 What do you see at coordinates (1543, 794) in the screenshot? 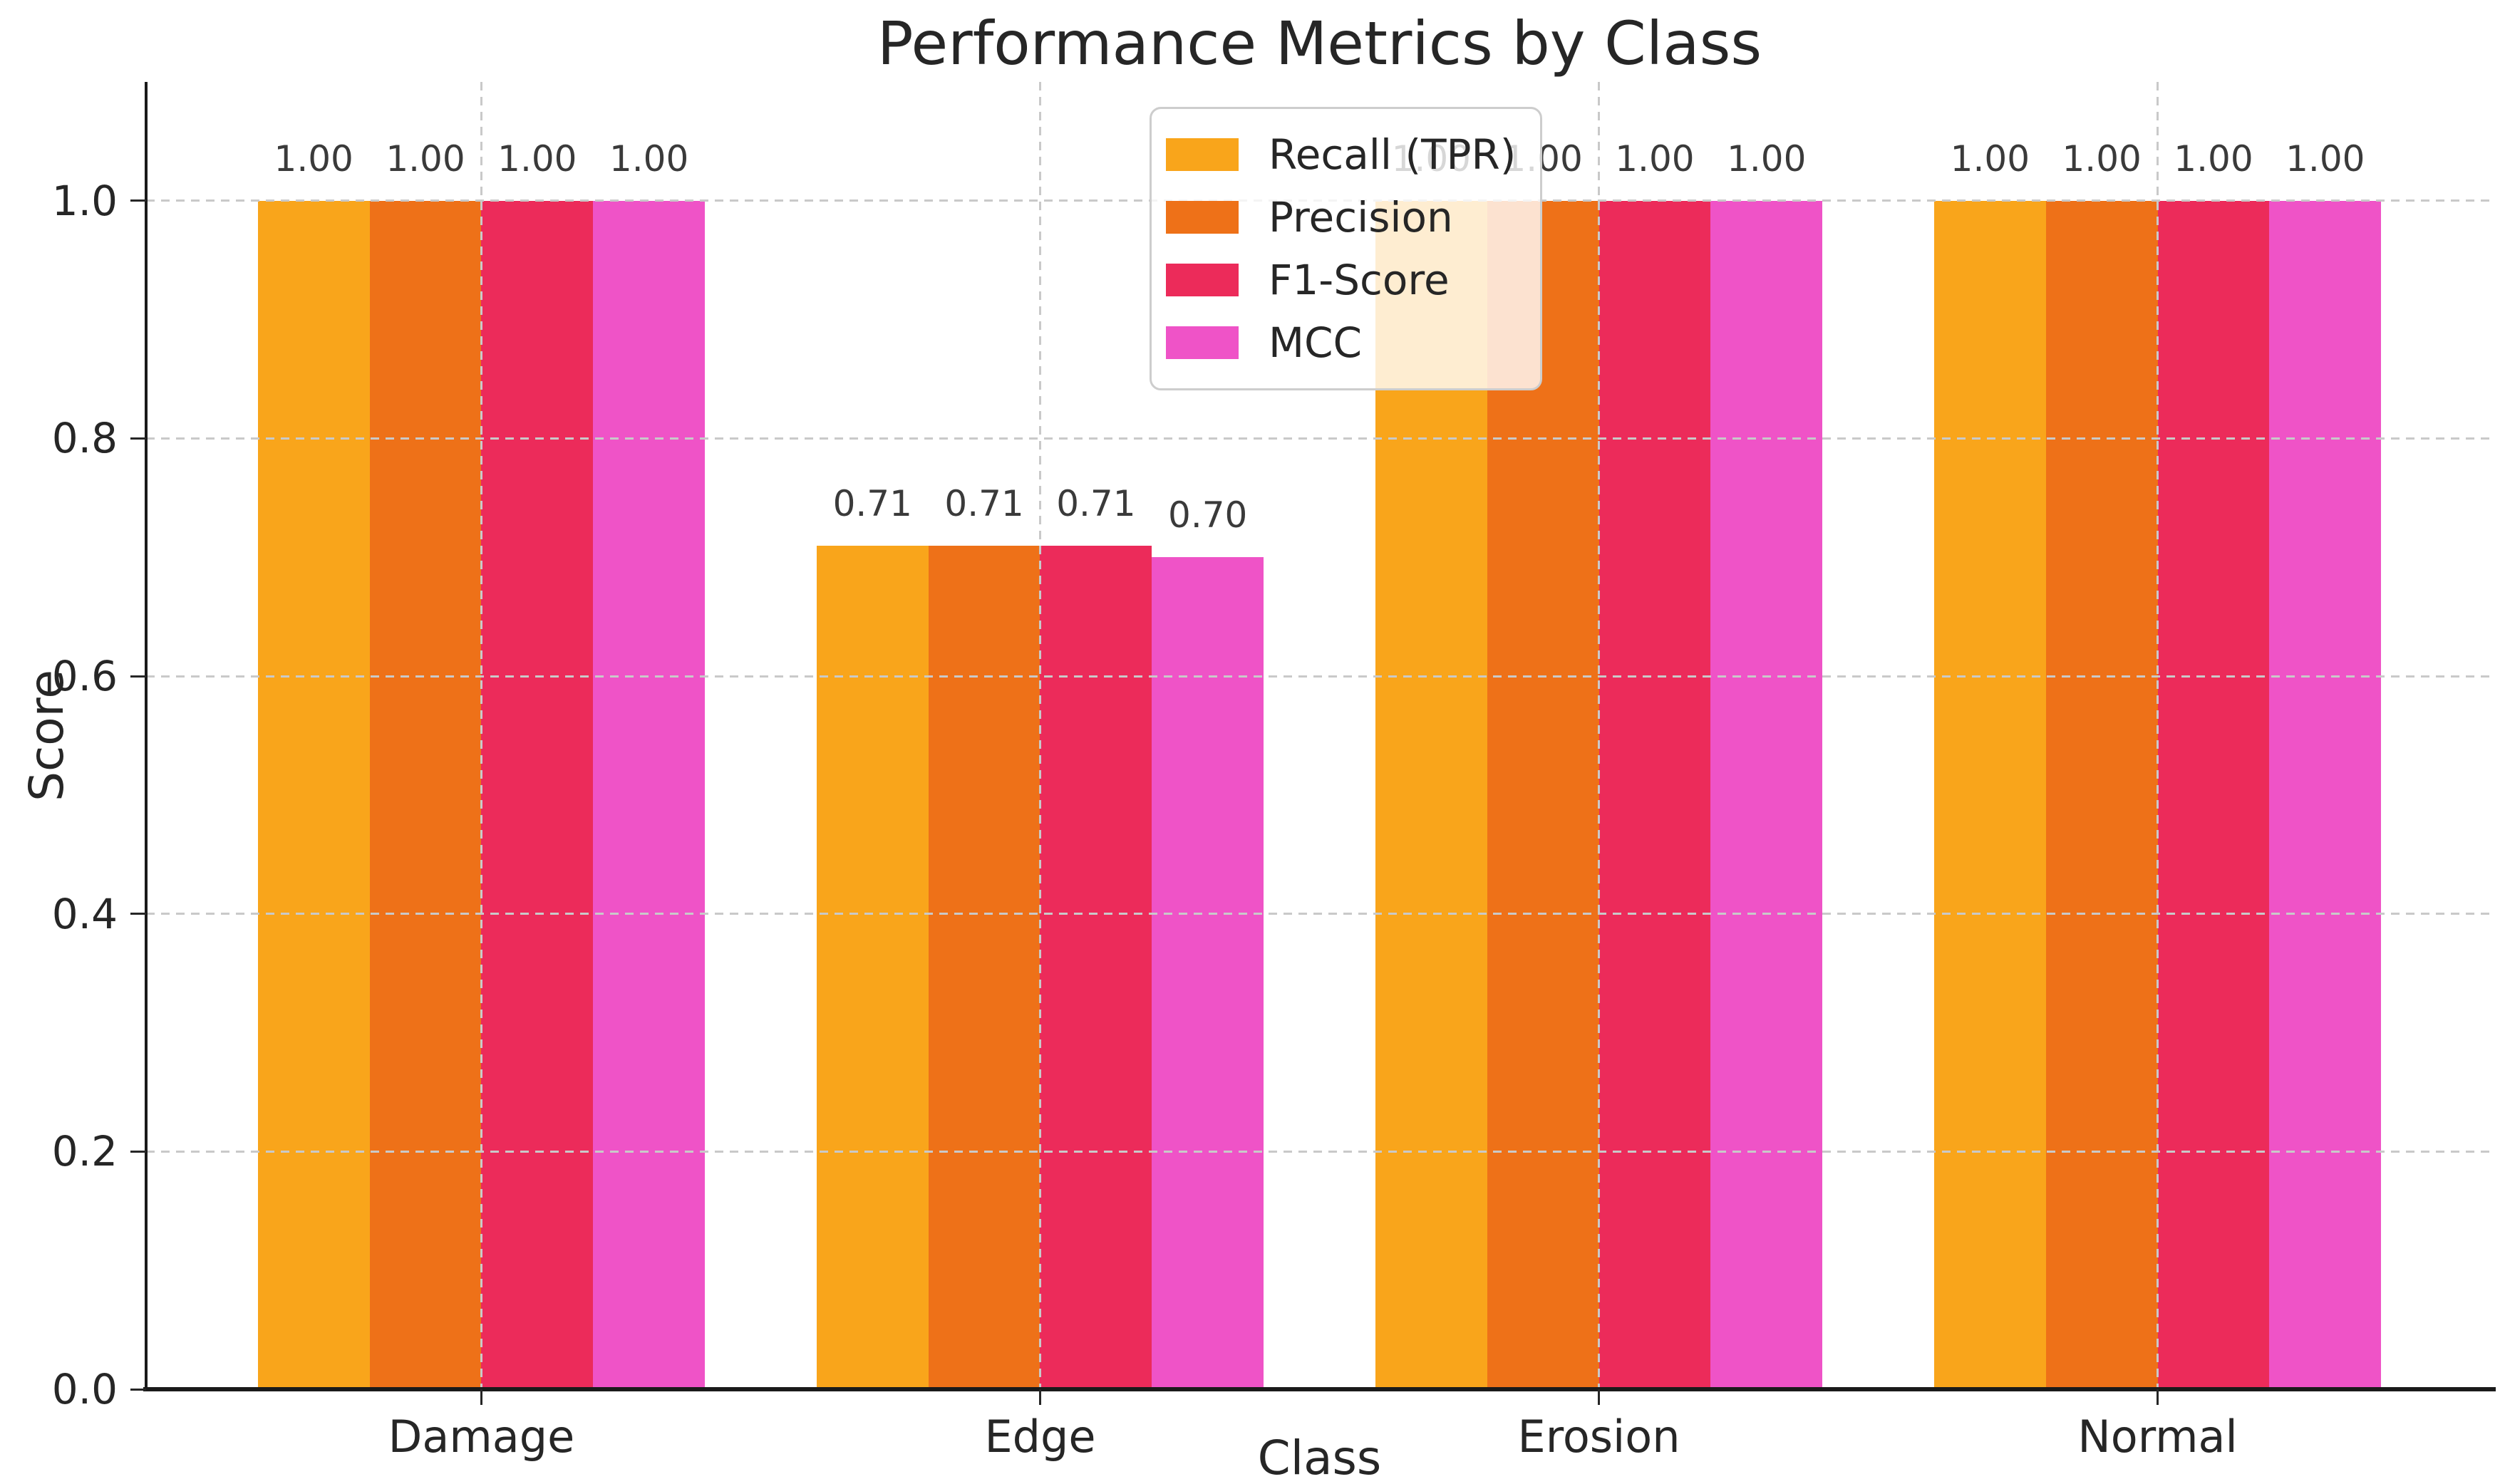
I see `bar-erosion-precision` at bounding box center [1543, 794].